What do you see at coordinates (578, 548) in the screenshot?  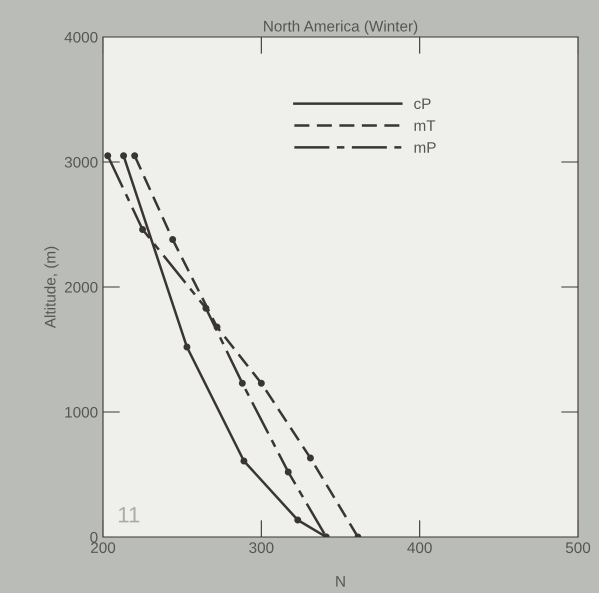 I see `x-tick-label: 500` at bounding box center [578, 548].